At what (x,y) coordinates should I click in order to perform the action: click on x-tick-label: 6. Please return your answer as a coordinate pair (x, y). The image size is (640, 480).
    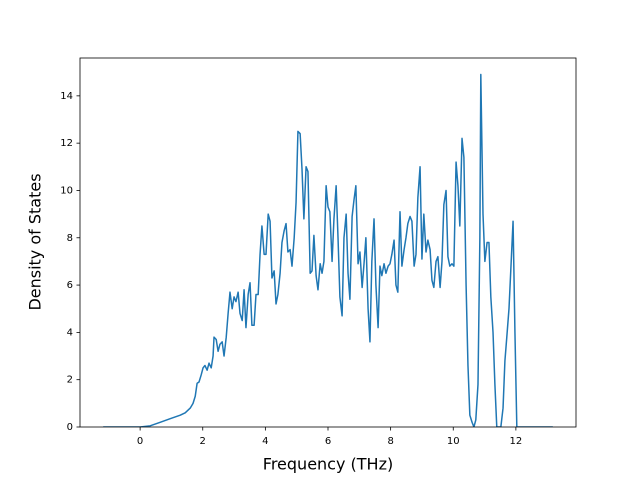
    Looking at the image, I should click on (328, 441).